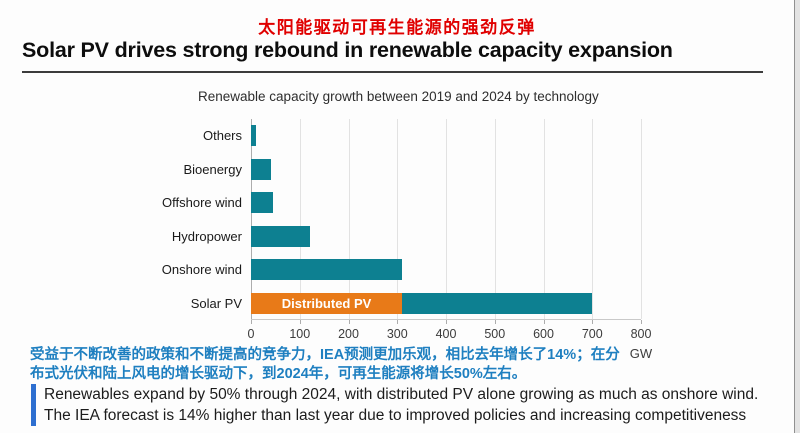 The width and height of the screenshot is (800, 433). What do you see at coordinates (592, 334) in the screenshot?
I see `tick-label-700: 700` at bounding box center [592, 334].